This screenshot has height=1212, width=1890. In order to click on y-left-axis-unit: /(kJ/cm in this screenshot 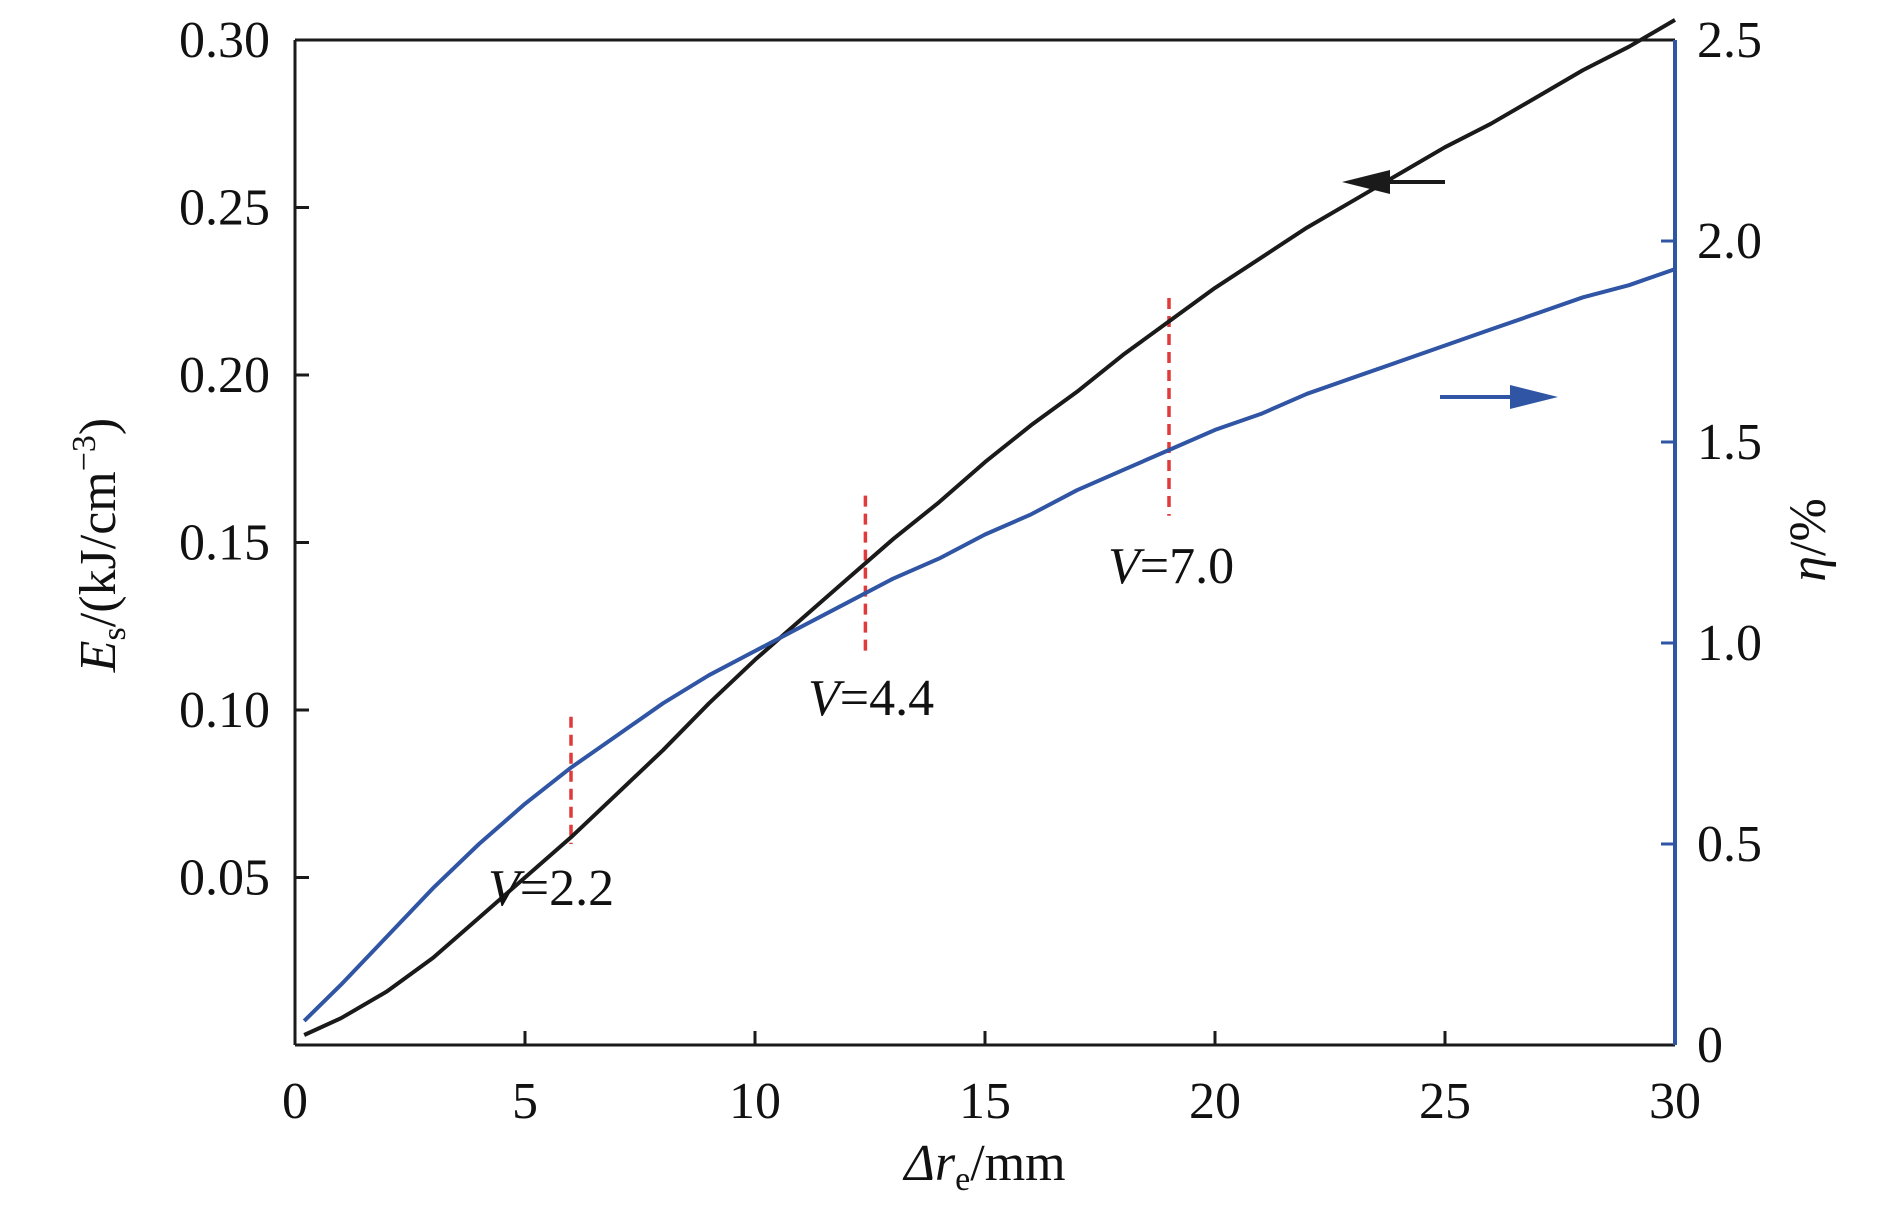, I will do `click(98, 549)`.